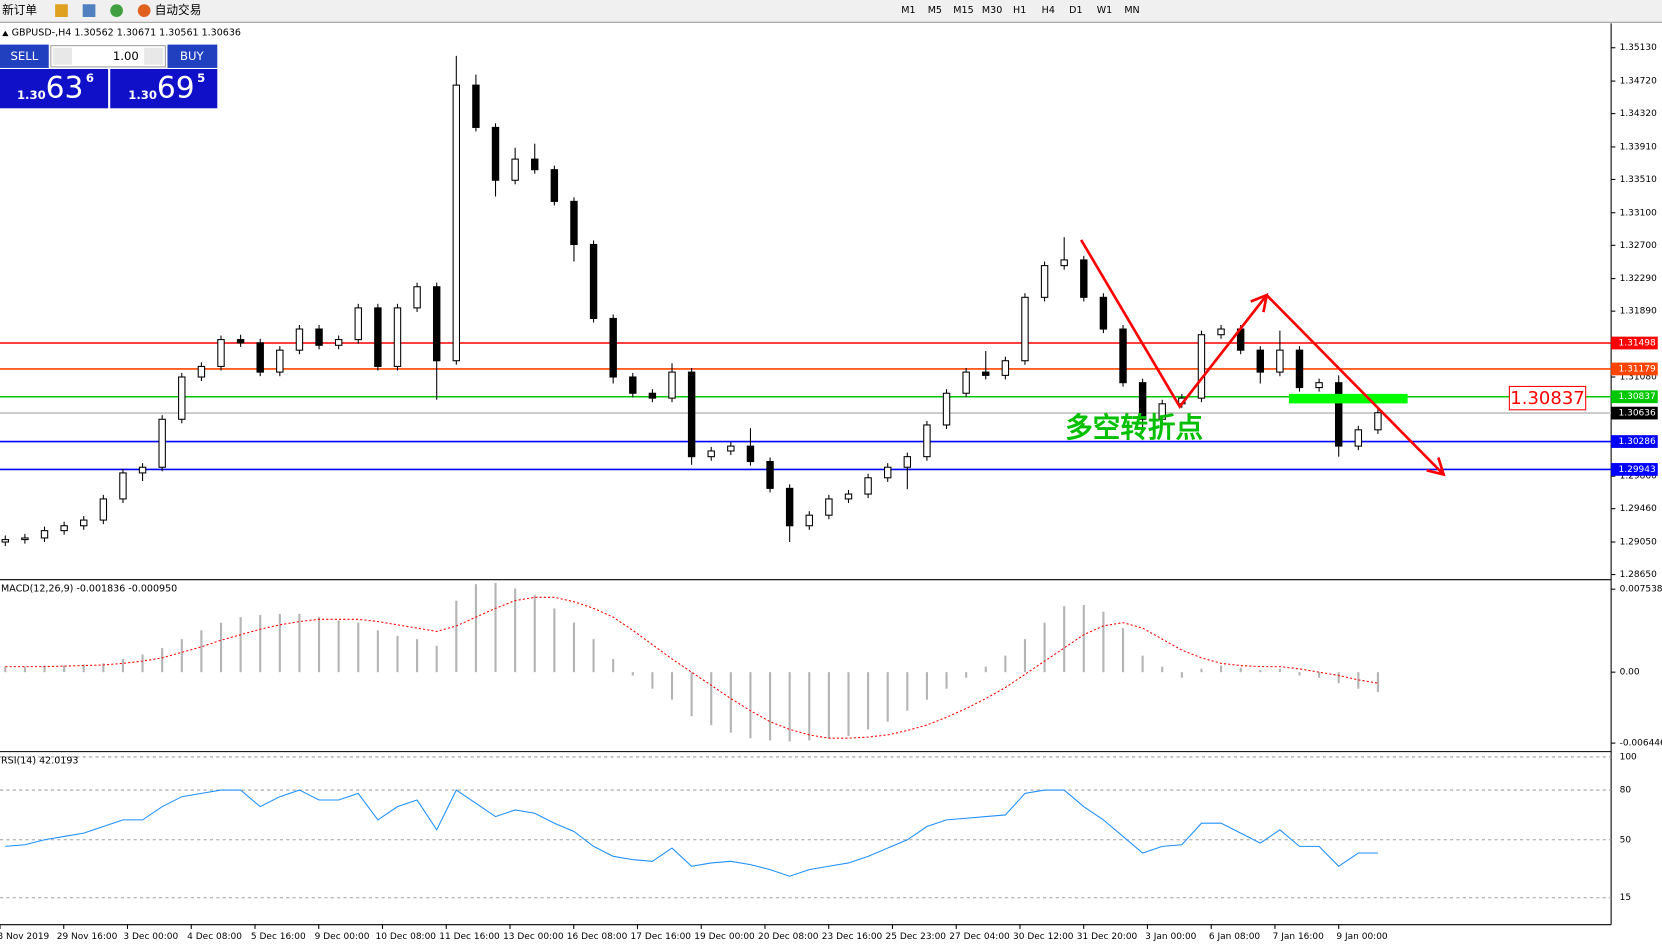  Describe the element at coordinates (1170, 937) in the screenshot. I see `x-tick-label: 3 Jan 00:00` at that location.